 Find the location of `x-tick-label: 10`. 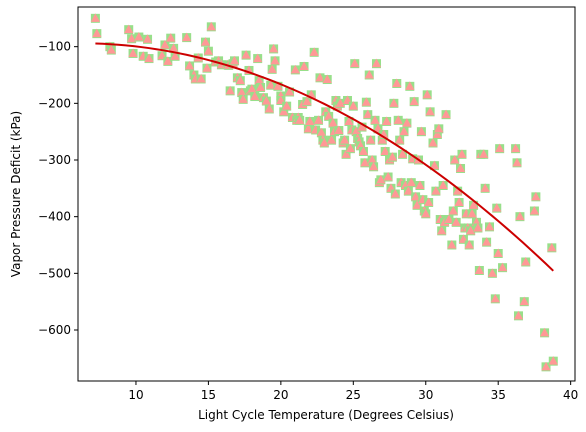

x-tick-label: 10 is located at coordinates (135, 395).